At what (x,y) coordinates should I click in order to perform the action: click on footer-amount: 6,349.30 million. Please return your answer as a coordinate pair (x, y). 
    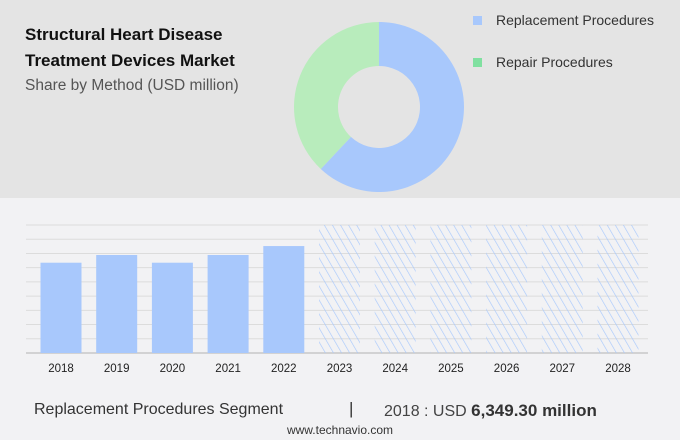
    Looking at the image, I should click on (534, 410).